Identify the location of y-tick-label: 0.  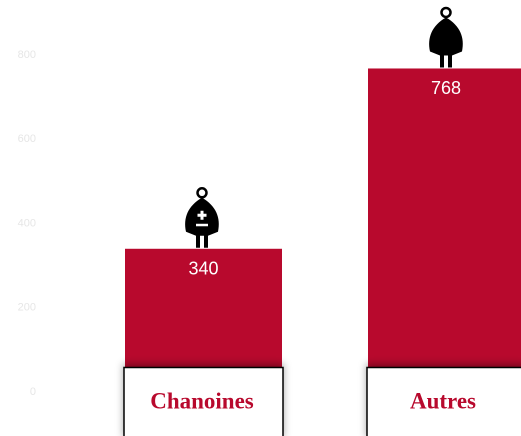
(33, 392).